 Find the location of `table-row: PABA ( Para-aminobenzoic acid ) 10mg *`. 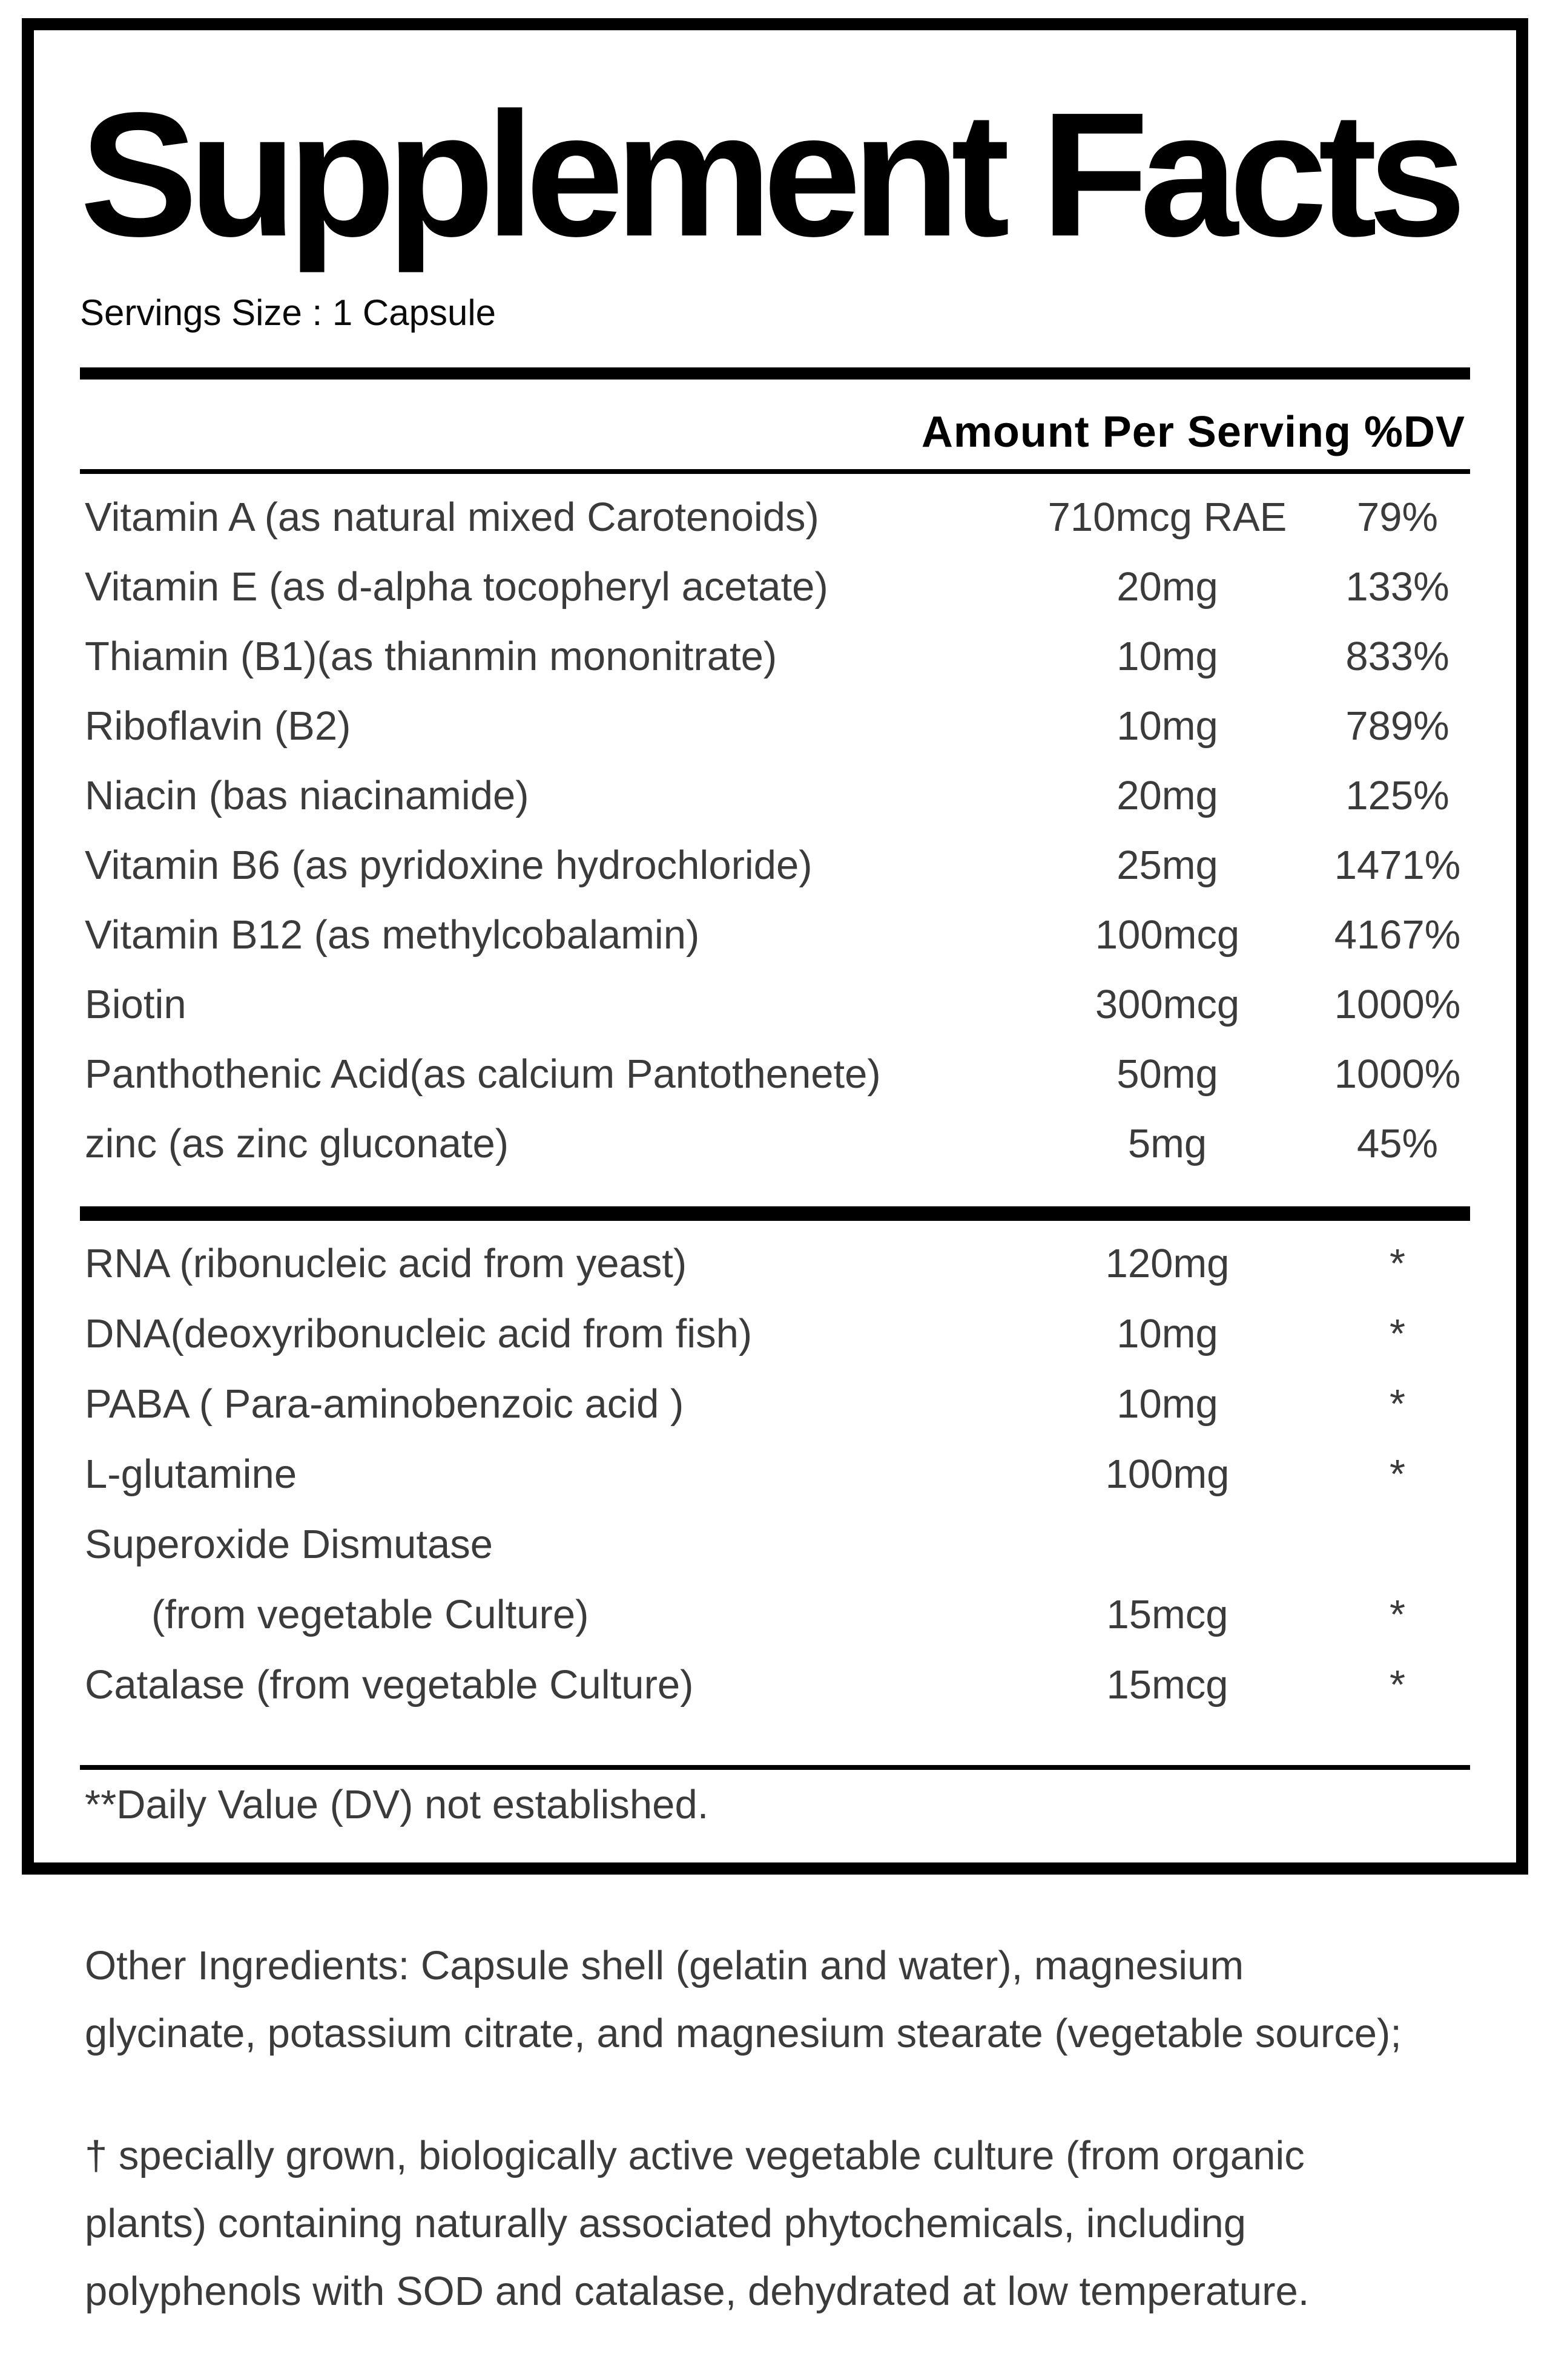

table-row: PABA ( Para-aminobenzoic acid ) 10mg * is located at coordinates (775, 1404).